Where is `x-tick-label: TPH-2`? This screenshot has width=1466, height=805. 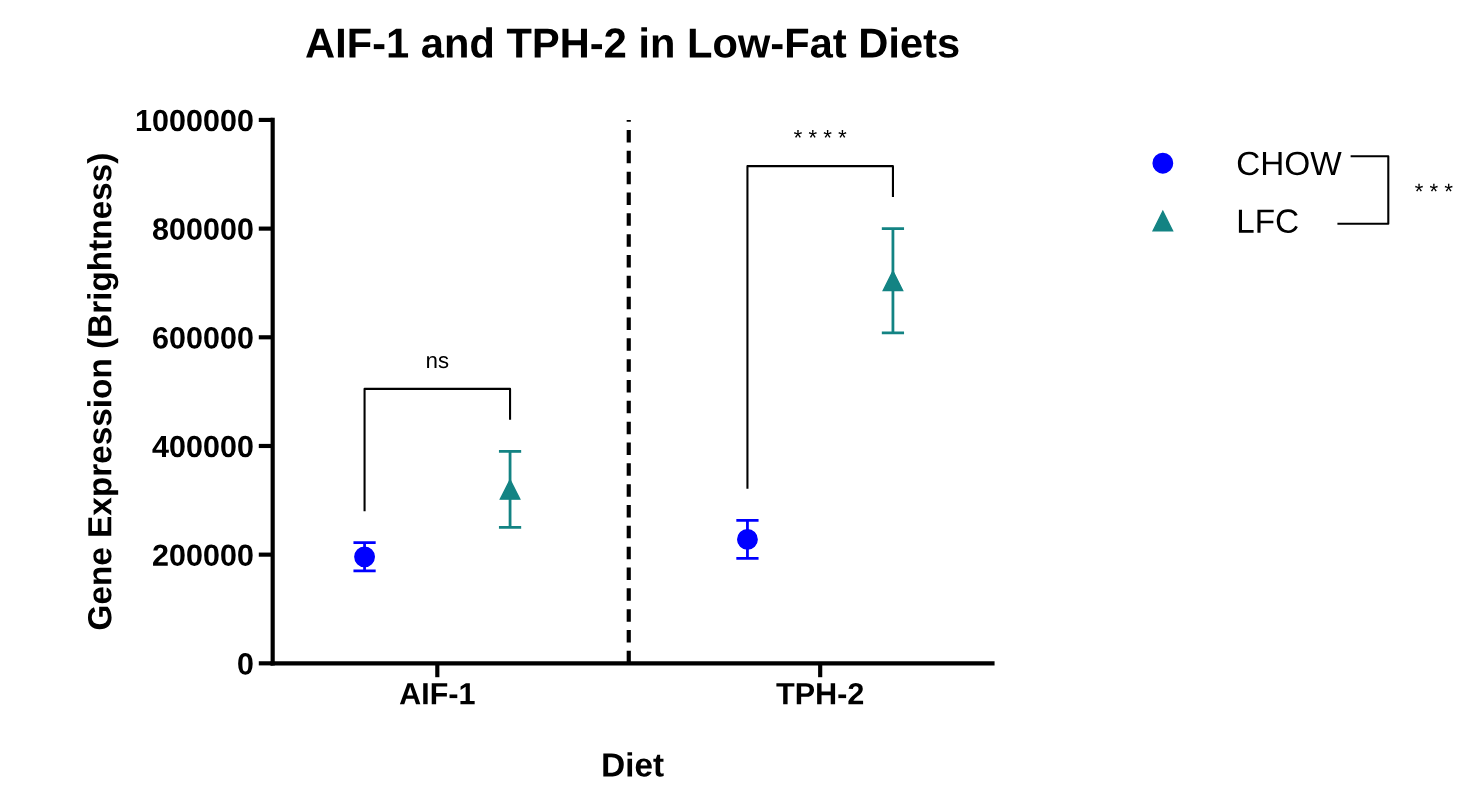 x-tick-label: TPH-2 is located at coordinates (820, 693).